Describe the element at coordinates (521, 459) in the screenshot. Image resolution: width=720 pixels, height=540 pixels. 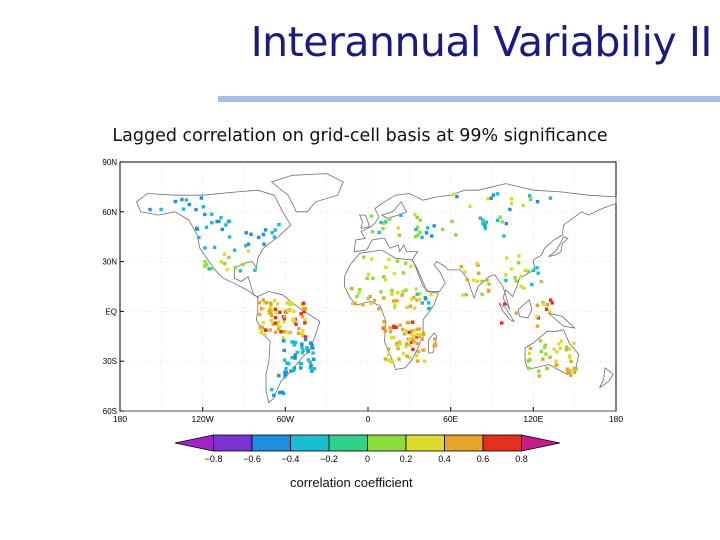
I see `colorbar-tick-label: 0.8` at that location.